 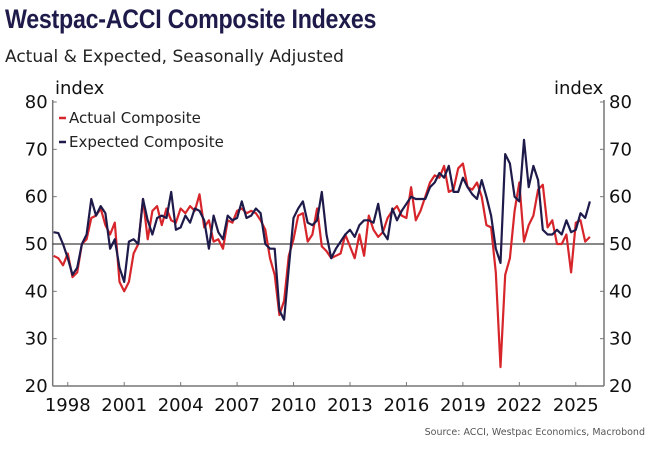 What do you see at coordinates (191, 19) in the screenshot?
I see `chart-title: Westpac-ACCI Composite Indexes` at bounding box center [191, 19].